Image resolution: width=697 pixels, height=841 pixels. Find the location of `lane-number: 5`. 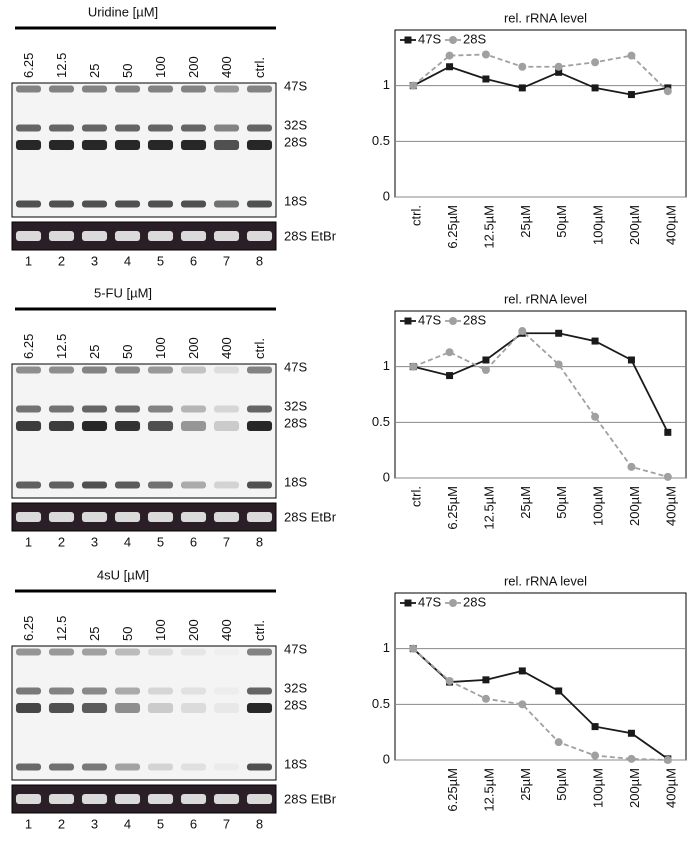

lane-number: 5 is located at coordinates (160, 541).